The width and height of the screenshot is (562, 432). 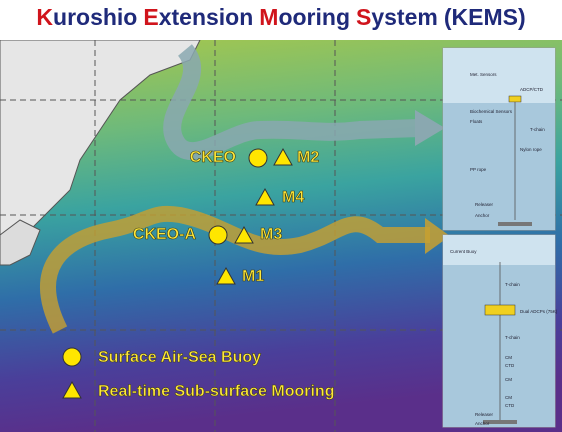 I want to click on station-label: M2, so click(x=308, y=157).